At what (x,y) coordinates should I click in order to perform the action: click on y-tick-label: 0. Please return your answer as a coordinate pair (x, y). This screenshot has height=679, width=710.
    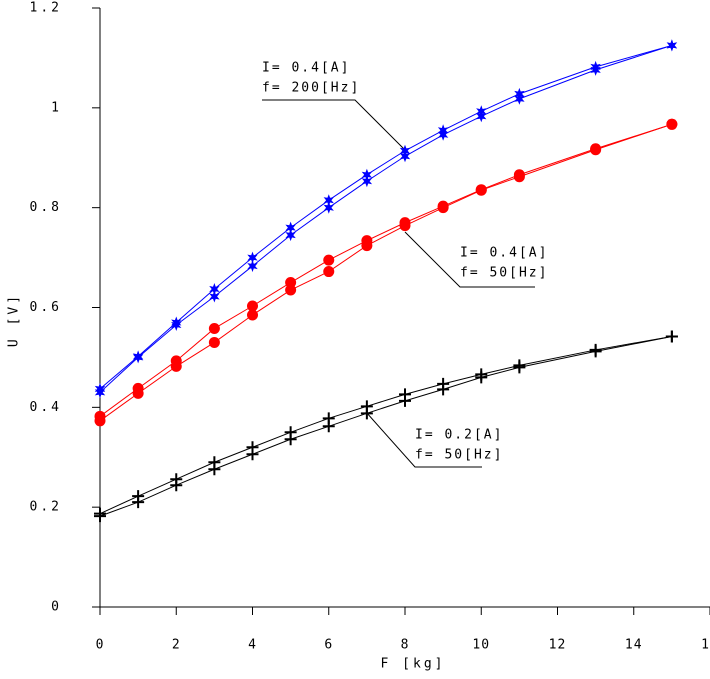
    Looking at the image, I should click on (56, 607).